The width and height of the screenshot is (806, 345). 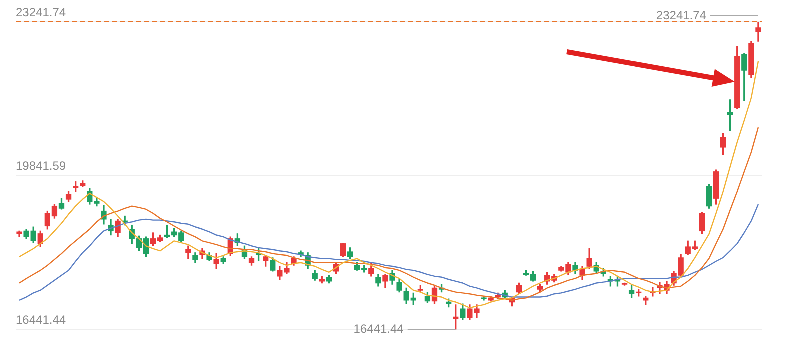 What do you see at coordinates (681, 15) in the screenshot?
I see `annotation: 23241.74` at bounding box center [681, 15].